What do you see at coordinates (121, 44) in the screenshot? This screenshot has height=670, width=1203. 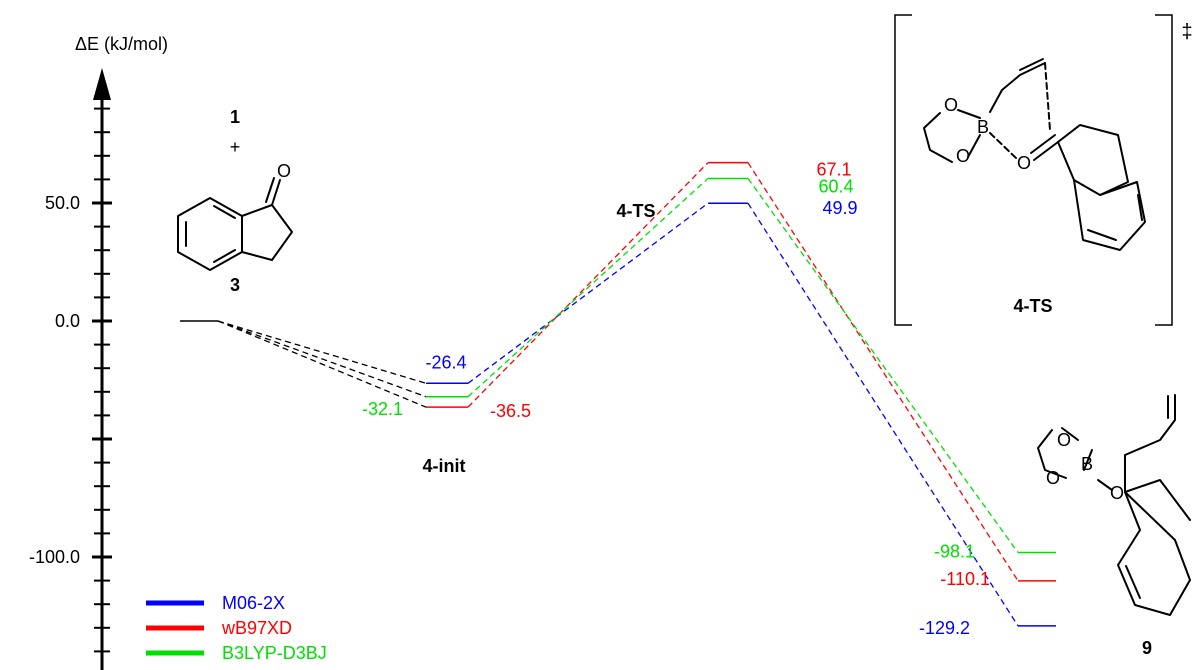 I see `y-axis-label: ΔE (kJ/mol)` at bounding box center [121, 44].